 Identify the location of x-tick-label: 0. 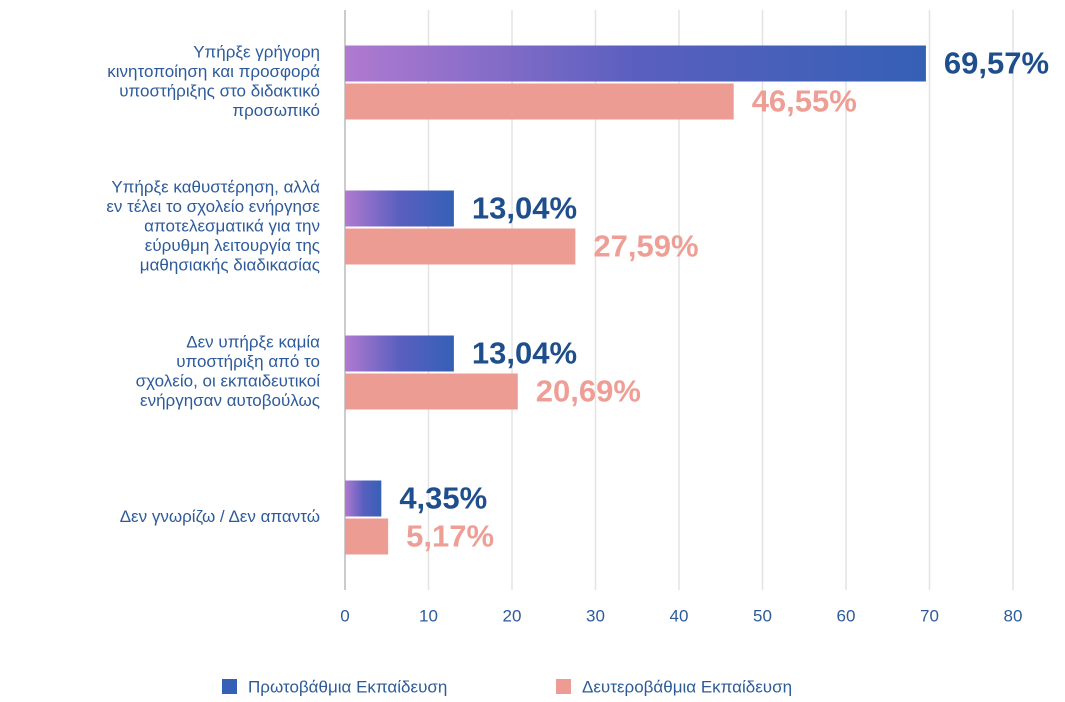
(344, 615).